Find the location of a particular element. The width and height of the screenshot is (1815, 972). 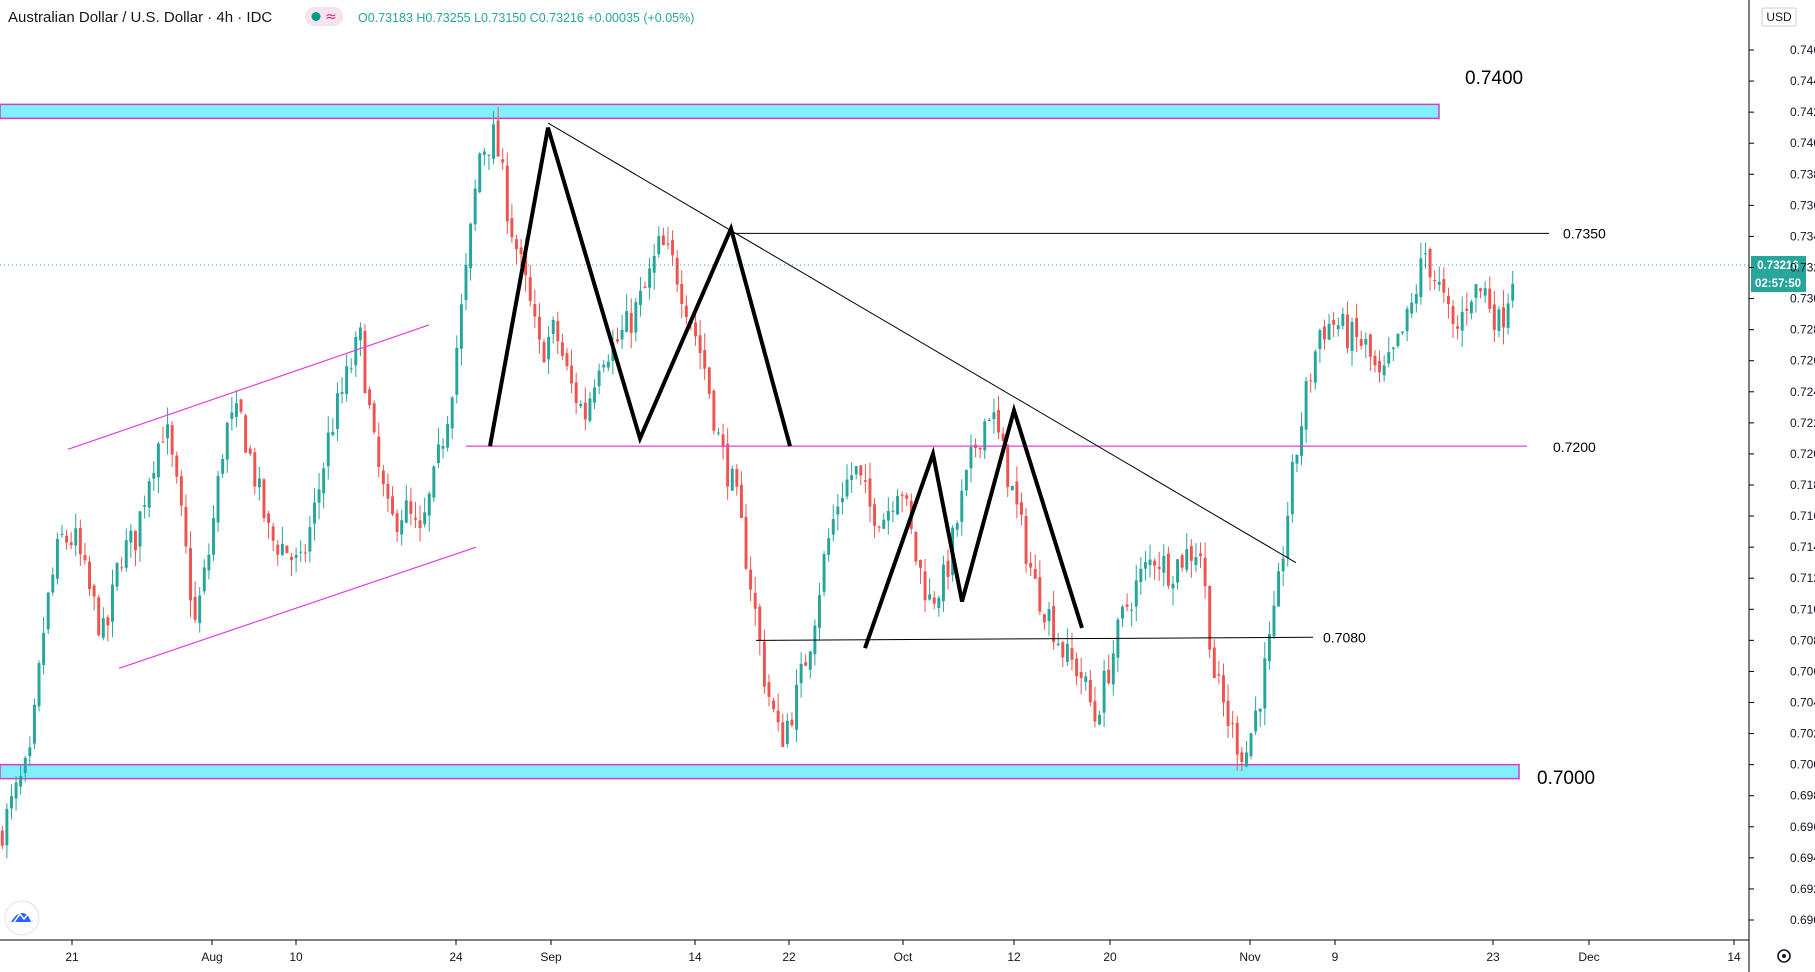

time-tick-label: 14 is located at coordinates (695, 957).